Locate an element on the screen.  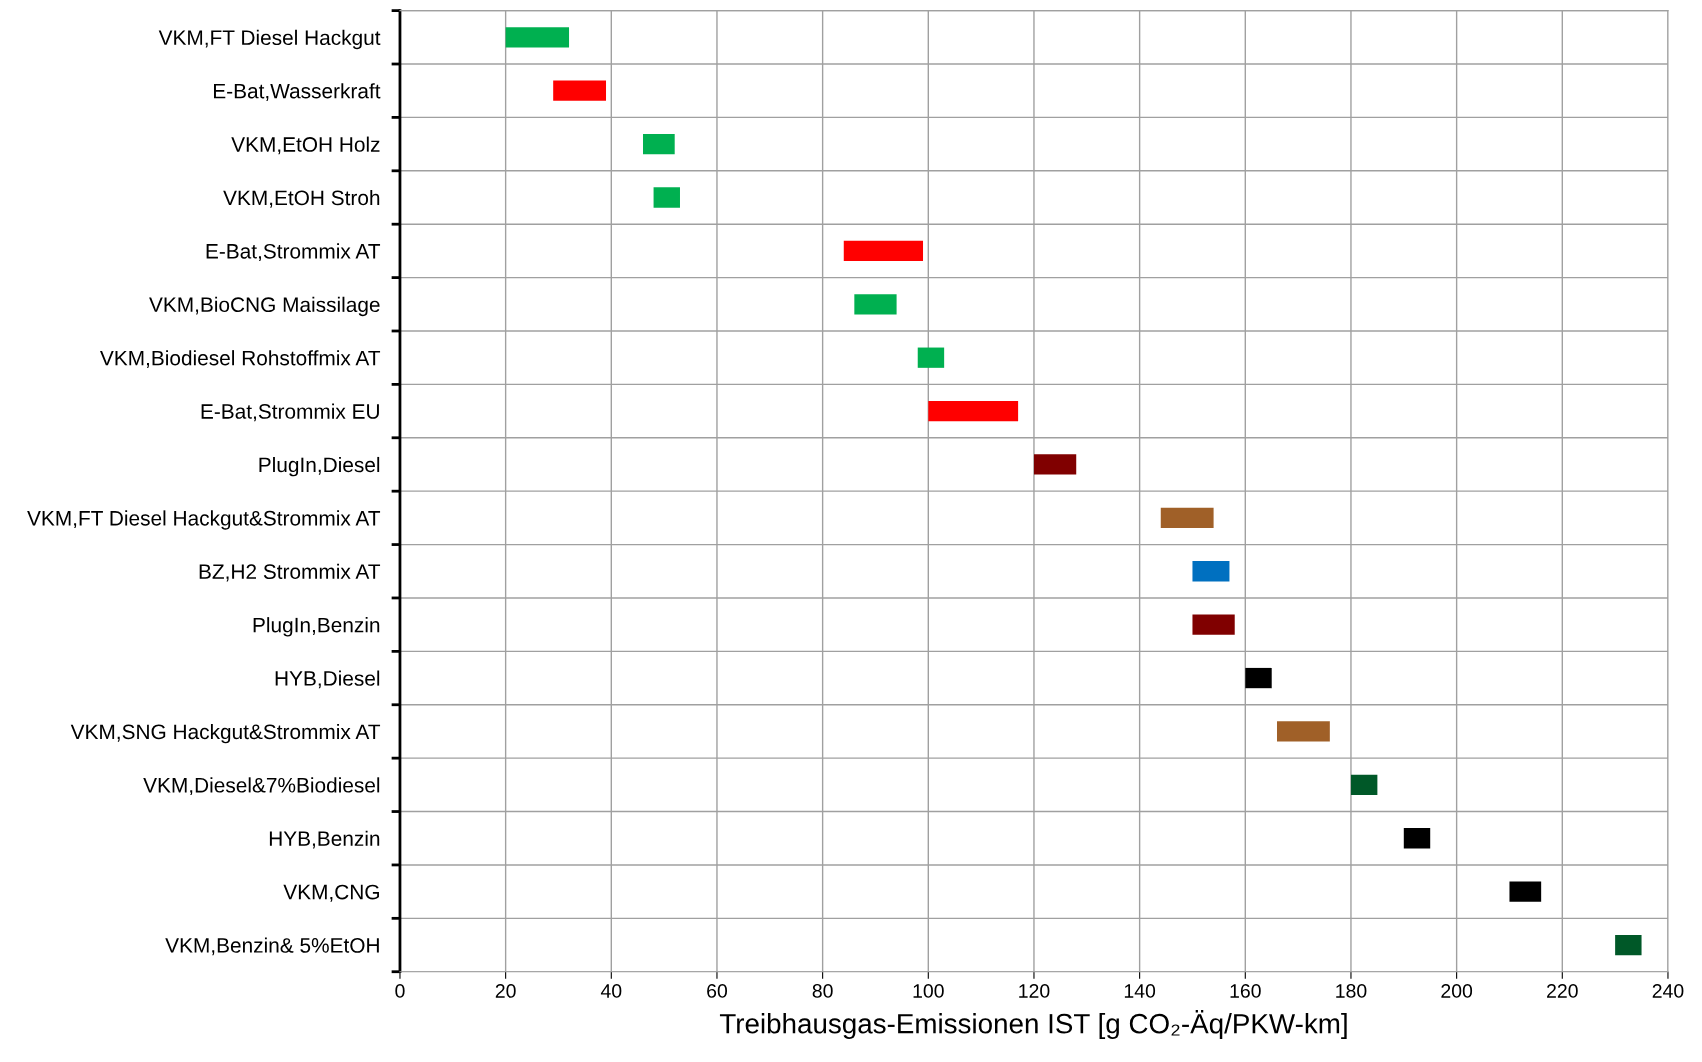
y-tick-label: VKM,CNG is located at coordinates (331, 893).